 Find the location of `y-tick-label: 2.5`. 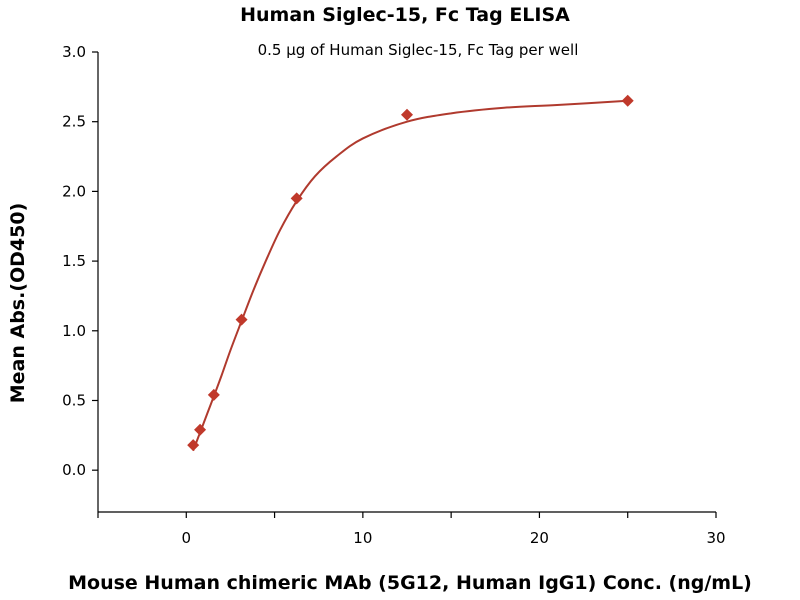

y-tick-label: 2.5 is located at coordinates (74, 122).